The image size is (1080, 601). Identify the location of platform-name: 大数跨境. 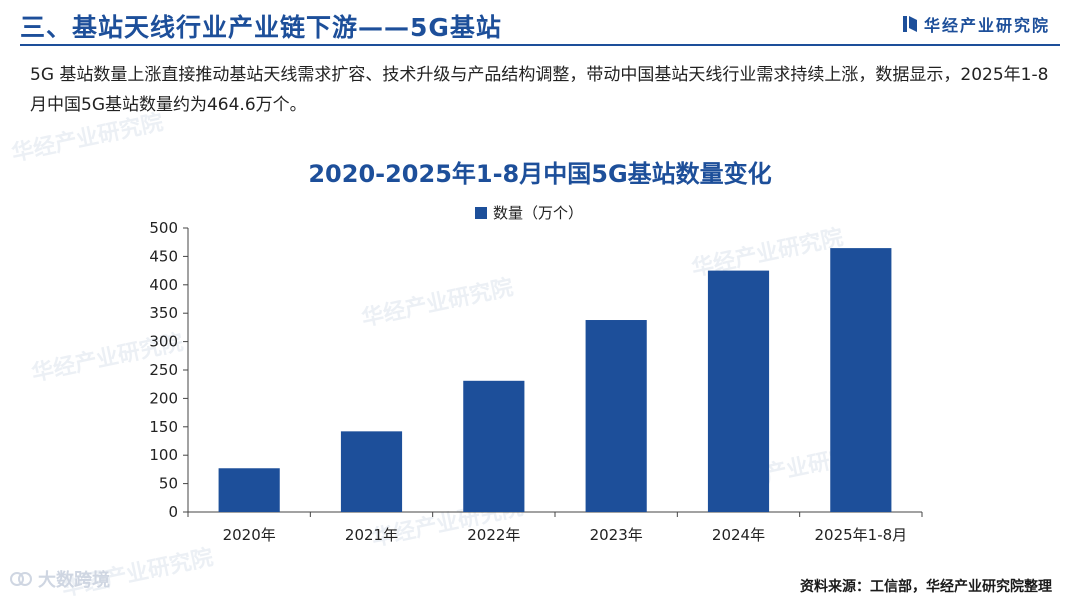
(74, 580).